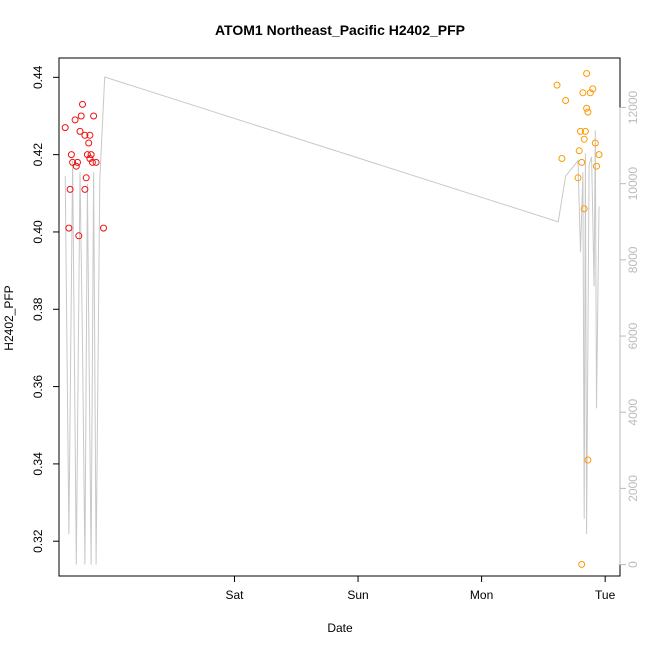 The width and height of the screenshot is (650, 650). What do you see at coordinates (38, 309) in the screenshot?
I see `y-tick-label: 0.38` at bounding box center [38, 309].